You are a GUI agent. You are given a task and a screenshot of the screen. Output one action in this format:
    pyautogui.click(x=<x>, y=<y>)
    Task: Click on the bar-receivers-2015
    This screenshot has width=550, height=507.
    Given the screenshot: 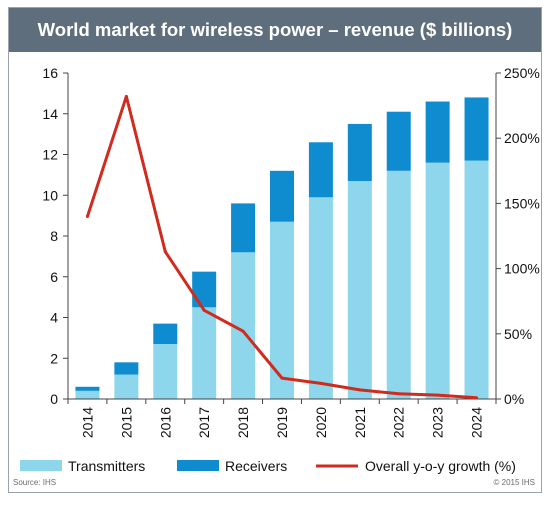 What is the action you would take?
    pyautogui.click(x=126, y=368)
    